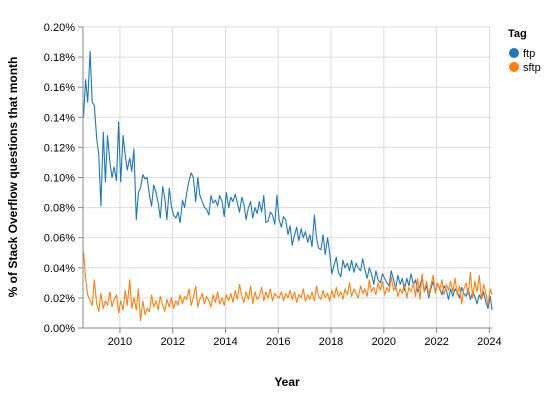 This screenshot has width=558, height=405. I want to click on x-axis-title: Year, so click(287, 382).